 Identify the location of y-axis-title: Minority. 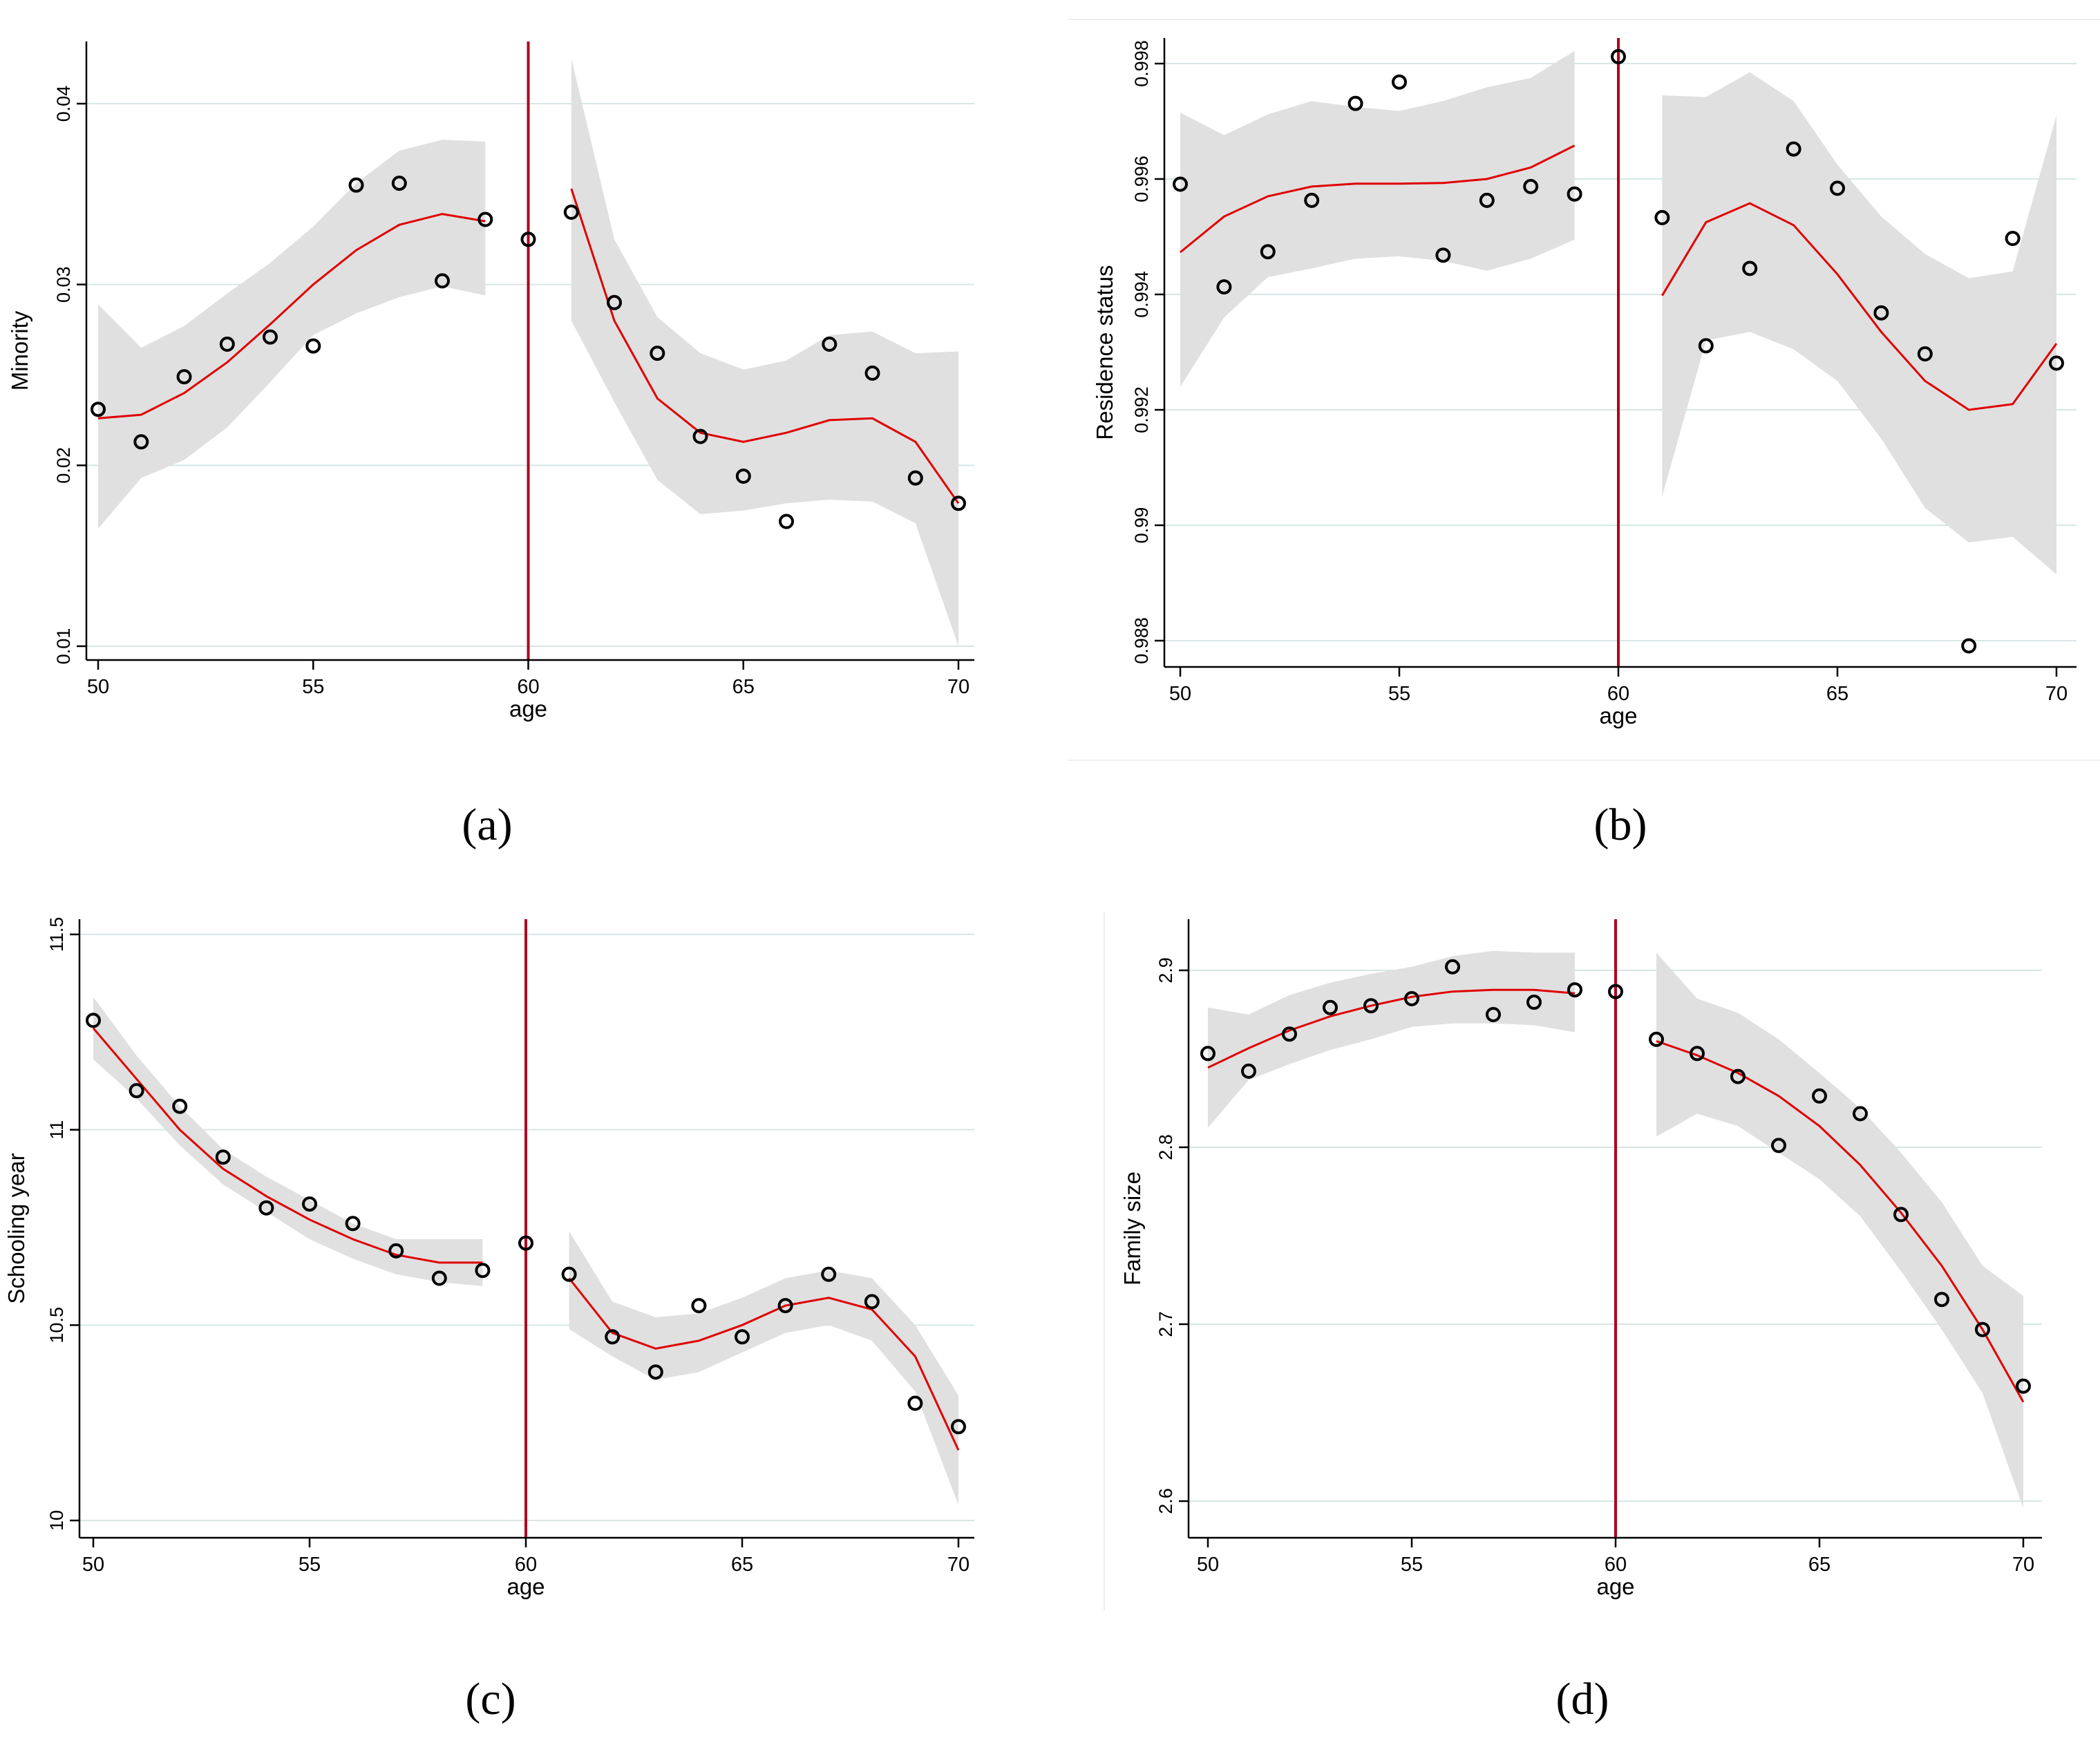
(19, 350).